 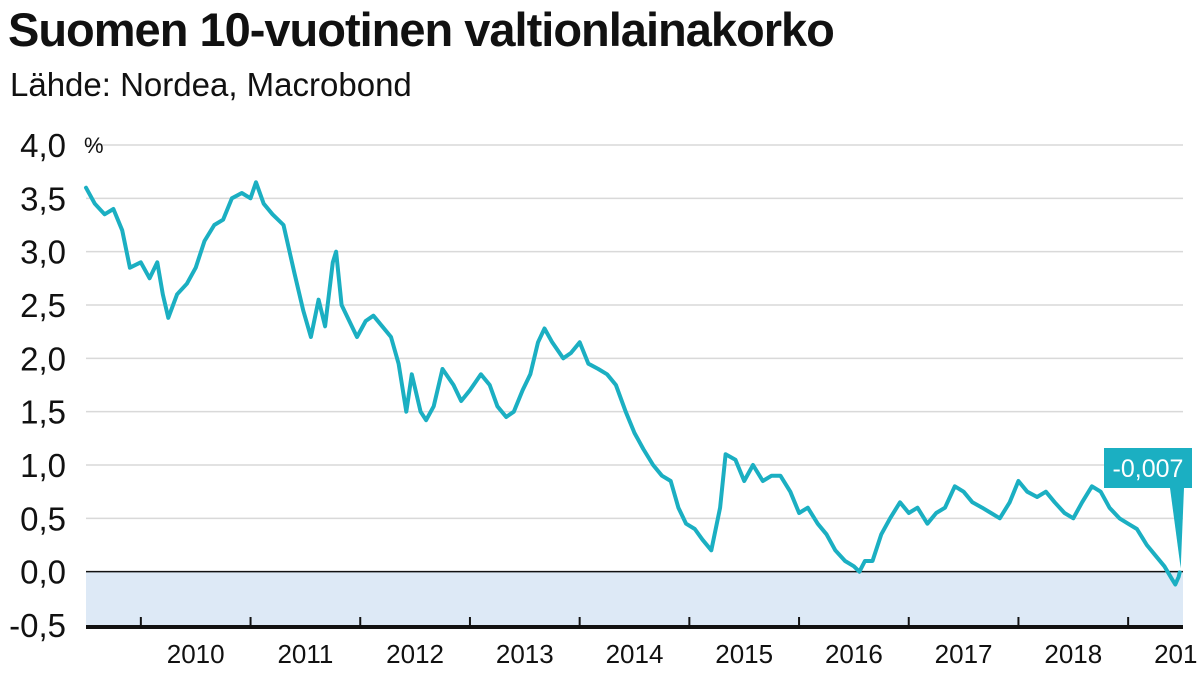 I want to click on x-tick-label: 2019, so click(x=1176, y=654).